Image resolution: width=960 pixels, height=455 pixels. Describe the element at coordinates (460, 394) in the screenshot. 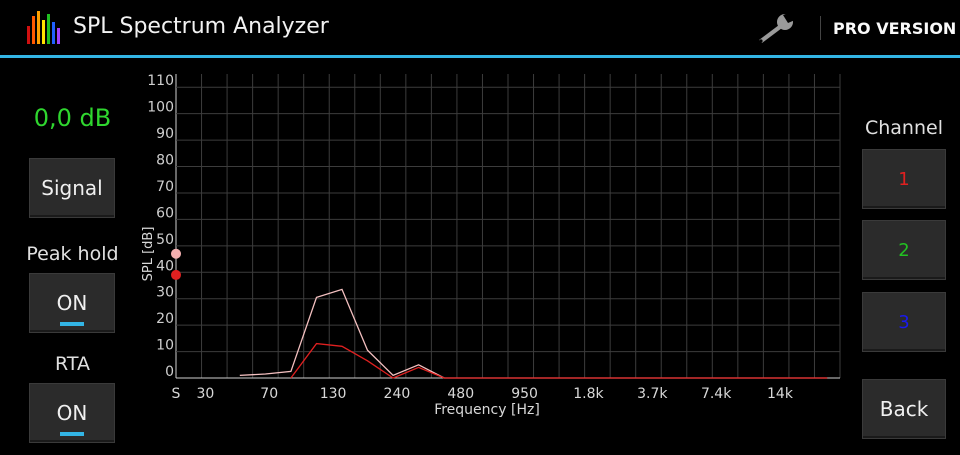

I see `x-tick-label: 480` at that location.